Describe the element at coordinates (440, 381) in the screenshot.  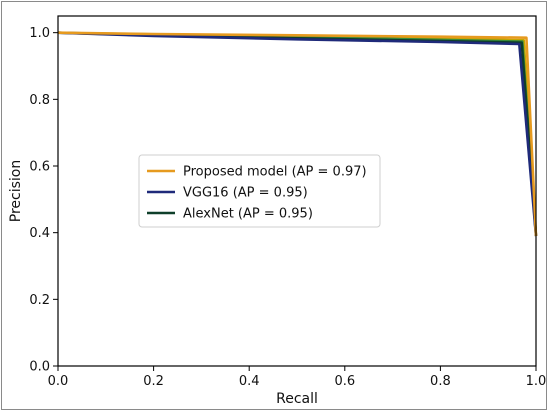
I see `x-tick-label-4: 0.8` at that location.